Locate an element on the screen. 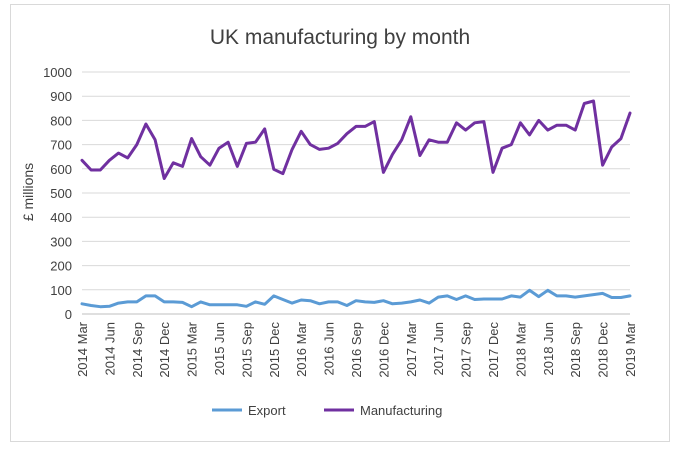 This screenshot has height=455, width=680. y-tick-labels: 0 100 200 300 400 500 600 700 800 900 1000 is located at coordinates (57, 193).